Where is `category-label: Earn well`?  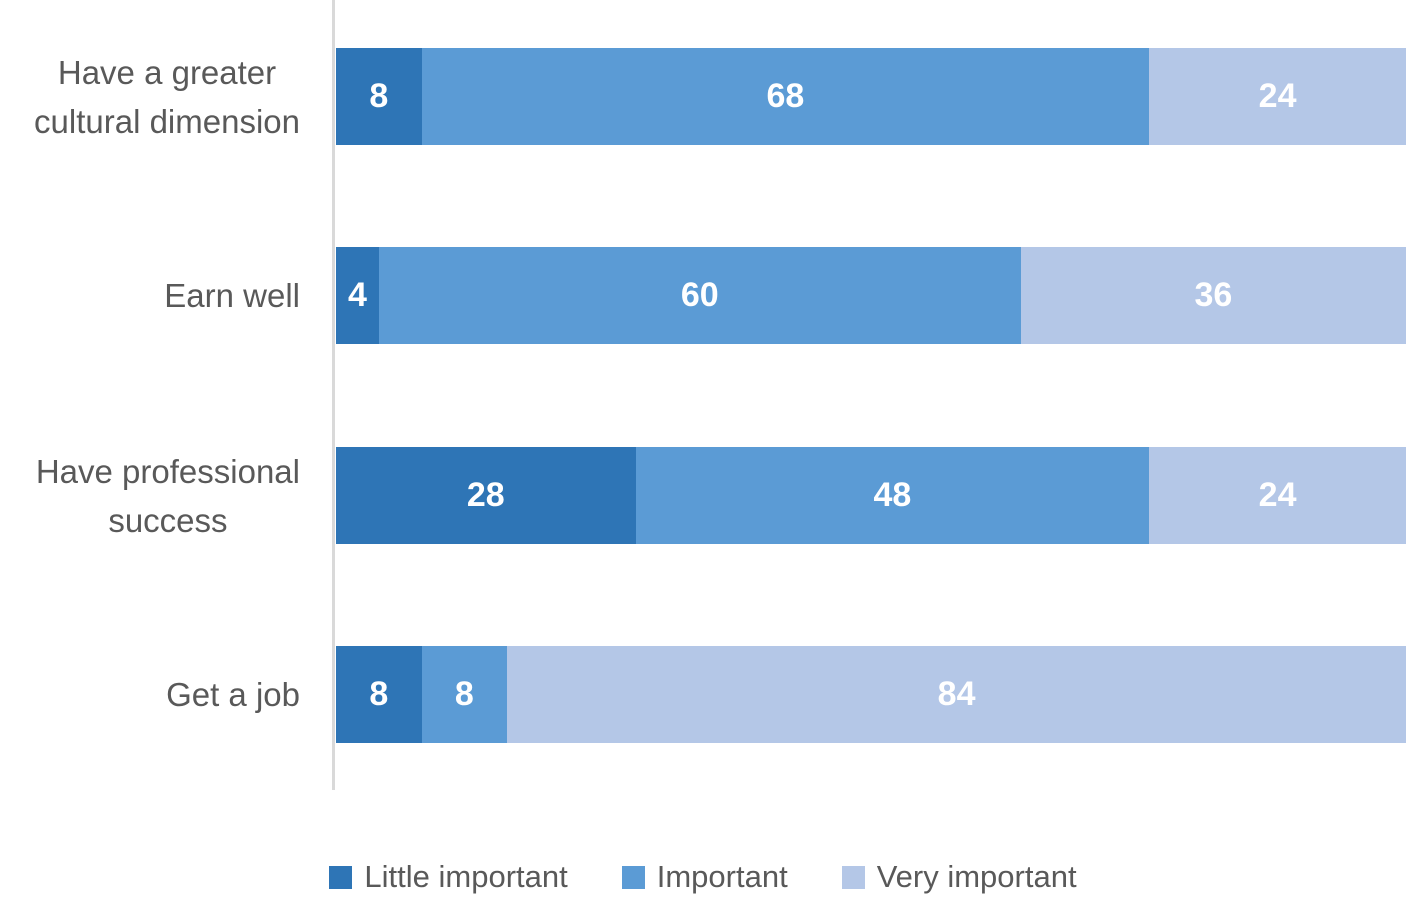 category-label: Earn well is located at coordinates (232, 295).